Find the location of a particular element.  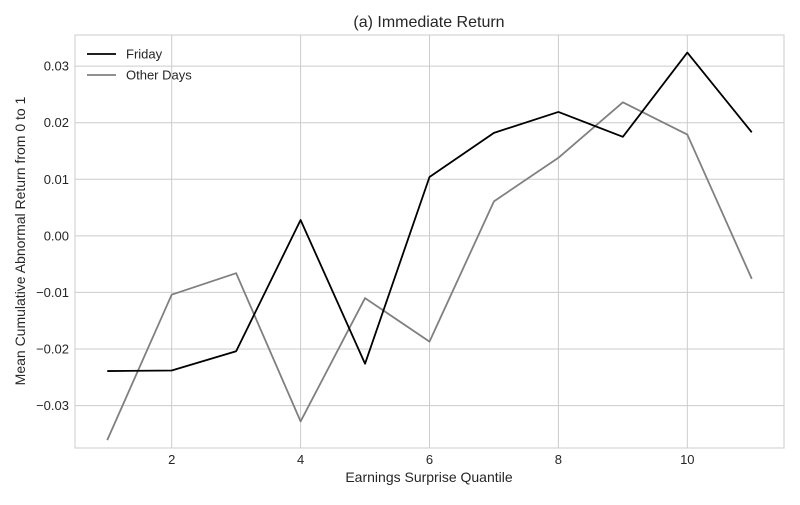

y-tick-label: 0.00 is located at coordinates (56, 235).